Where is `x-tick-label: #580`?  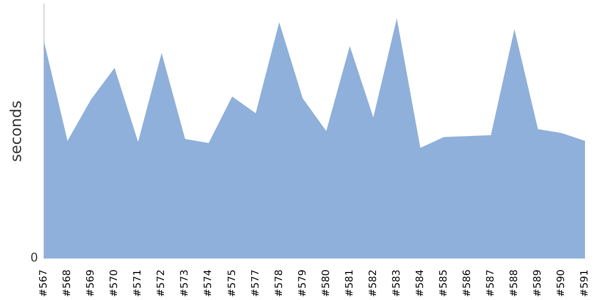 x-tick-label: #580 is located at coordinates (326, 284).